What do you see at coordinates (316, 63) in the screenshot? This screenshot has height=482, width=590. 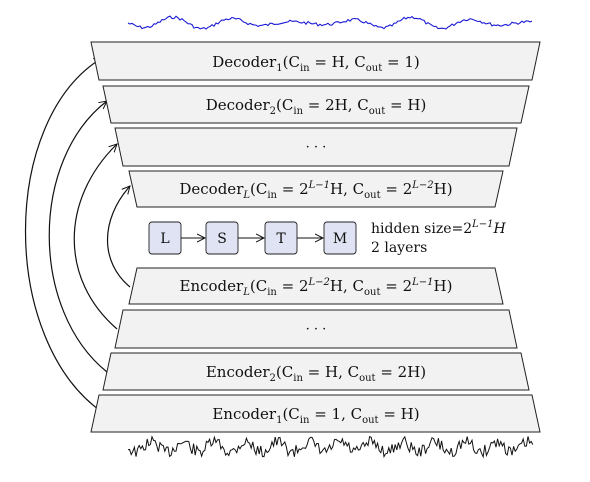 I see `decoder-1-label: Decoder1(Cin = H, Cout = 1)` at bounding box center [316, 63].